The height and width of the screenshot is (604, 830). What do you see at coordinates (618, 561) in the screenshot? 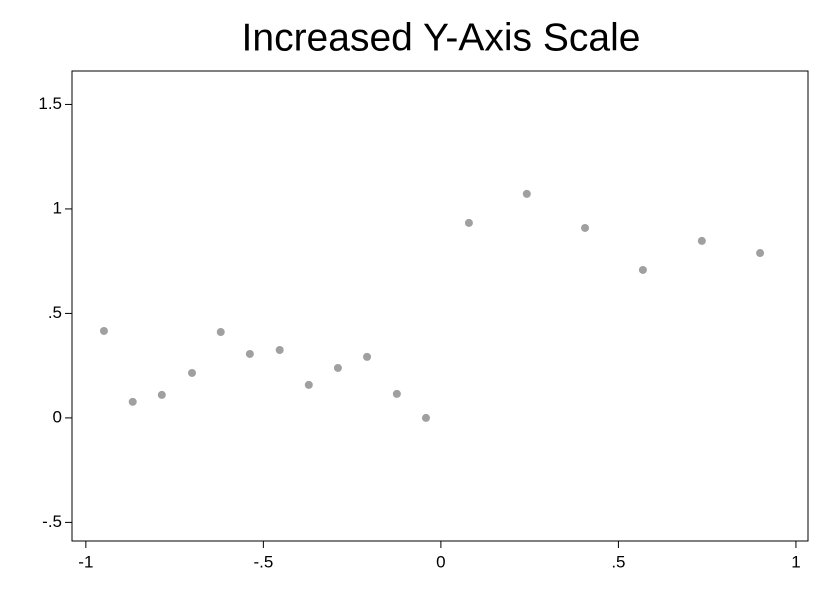
I see `x-tick-label: .5` at bounding box center [618, 561].